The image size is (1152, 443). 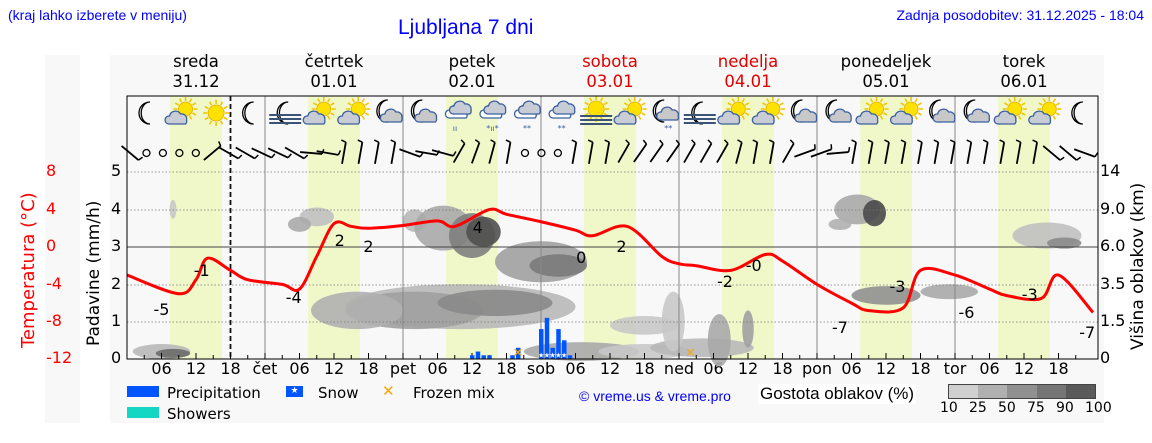 I want to click on day-header: četrtek 01.01, so click(x=334, y=72).